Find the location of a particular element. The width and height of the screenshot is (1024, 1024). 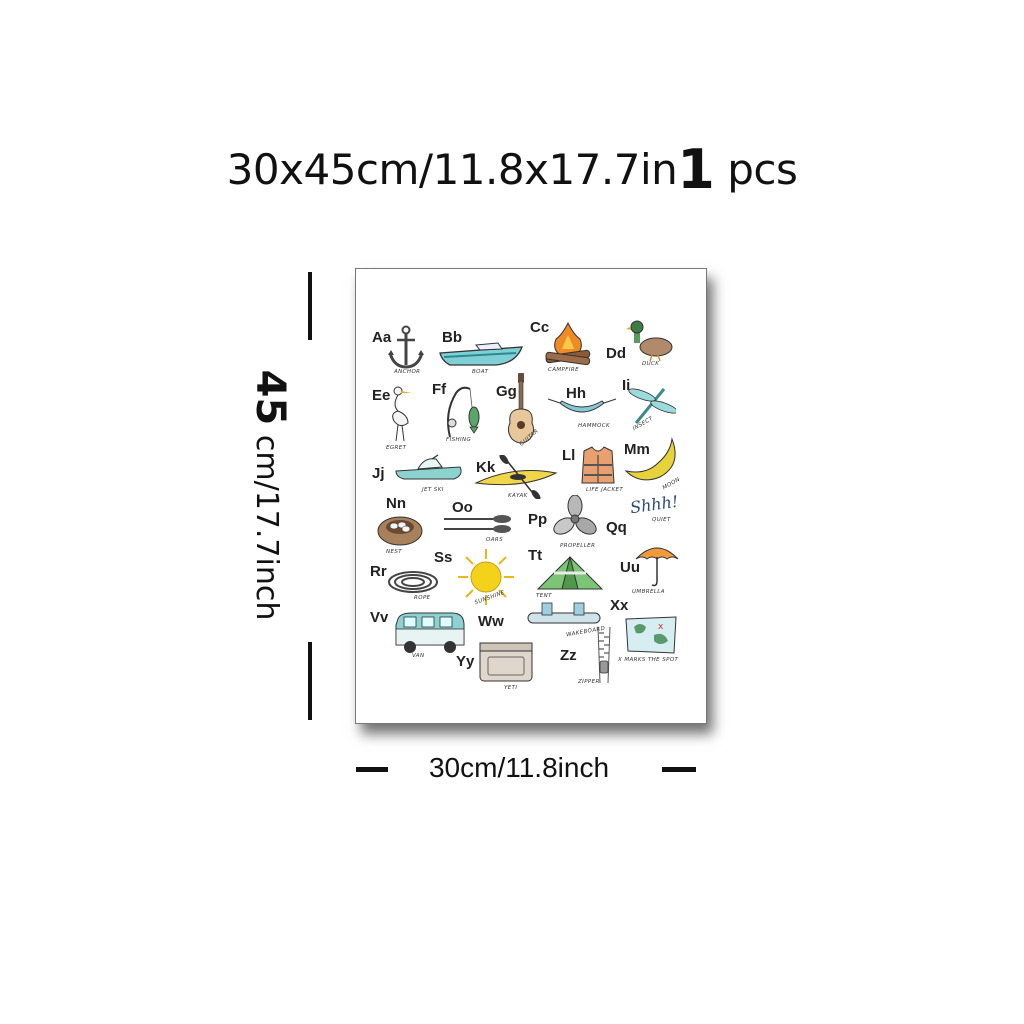

propeller-icon is located at coordinates (575, 515).